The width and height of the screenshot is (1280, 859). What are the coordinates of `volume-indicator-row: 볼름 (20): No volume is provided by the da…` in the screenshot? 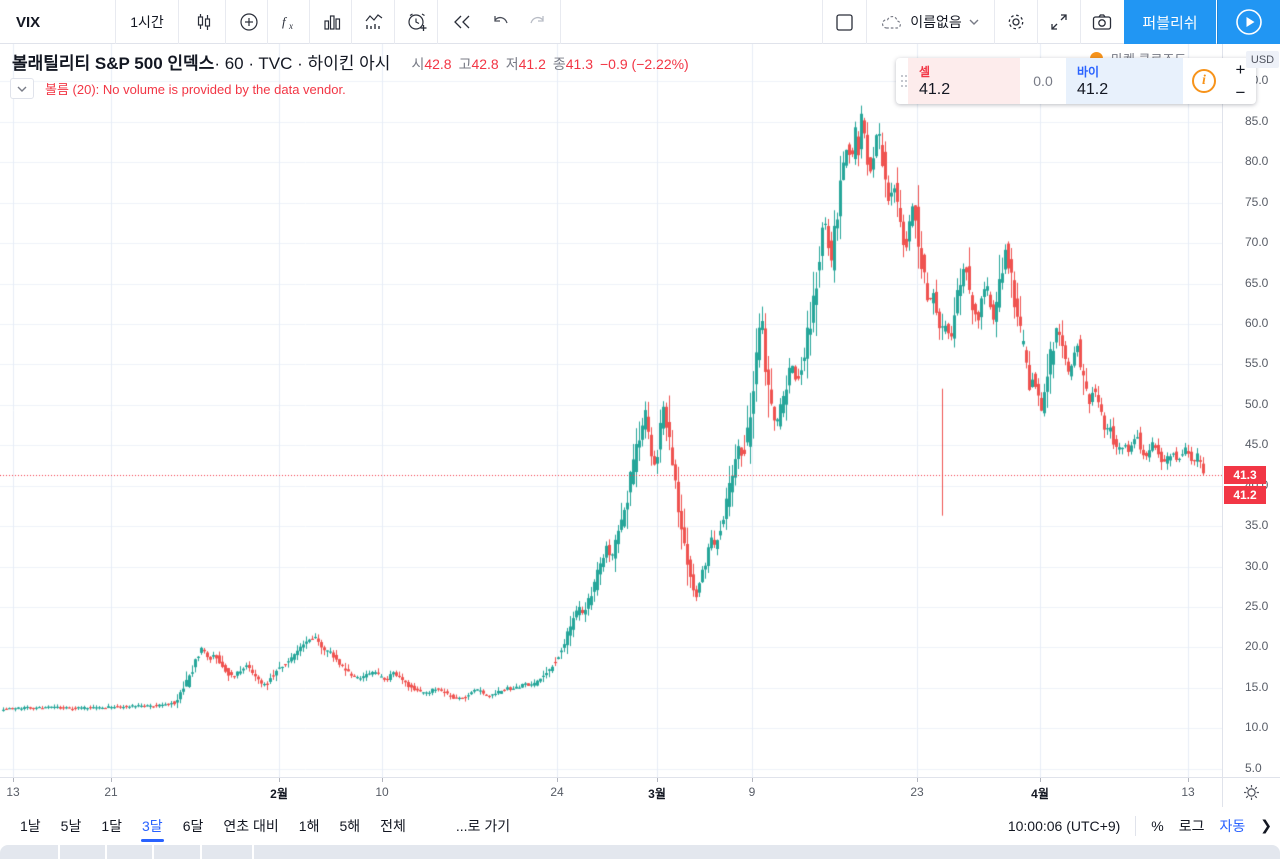 It's located at (178, 88).